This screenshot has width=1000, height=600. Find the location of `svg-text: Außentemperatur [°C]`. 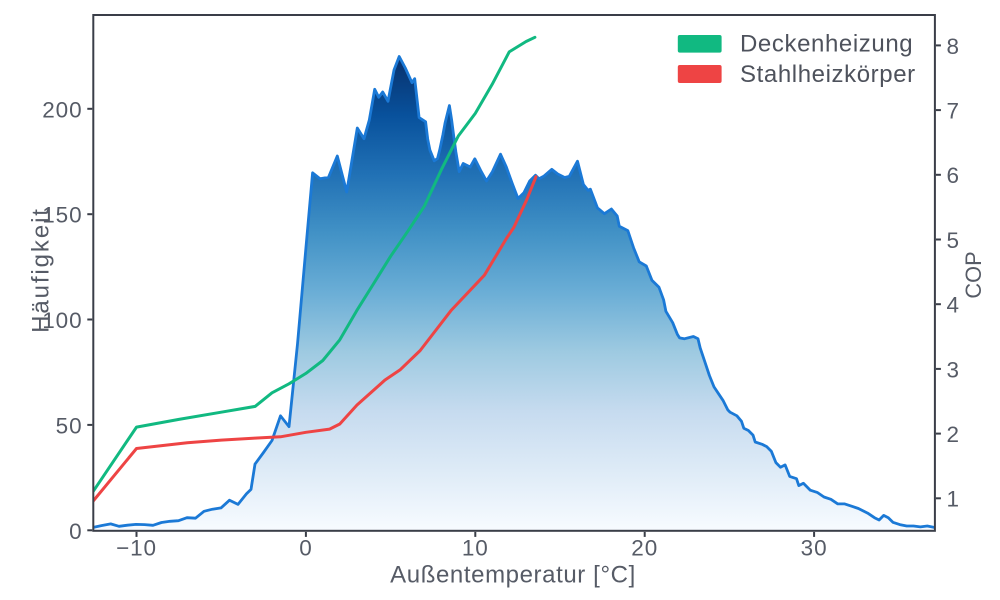

svg-text: Außentemperatur [°C] is located at coordinates (513, 575).